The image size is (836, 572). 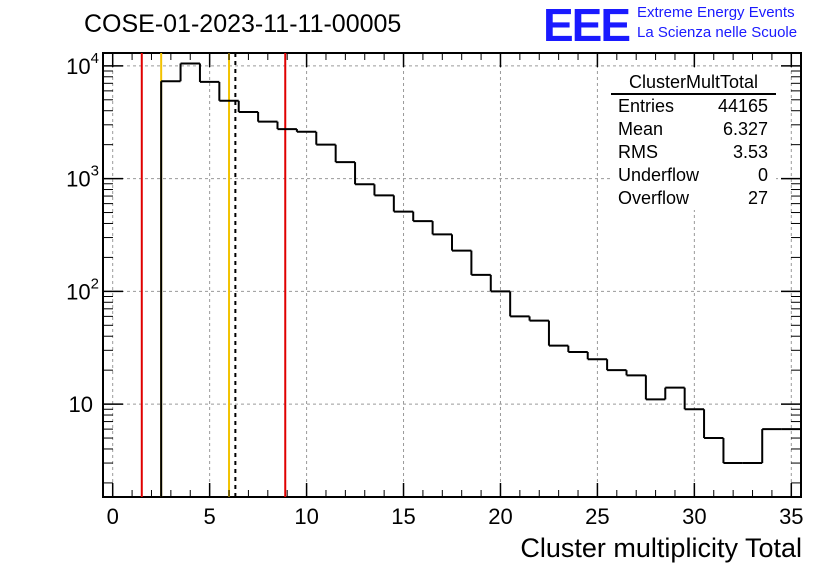 What do you see at coordinates (762, 175) in the screenshot?
I see `stats-value: 0` at bounding box center [762, 175].